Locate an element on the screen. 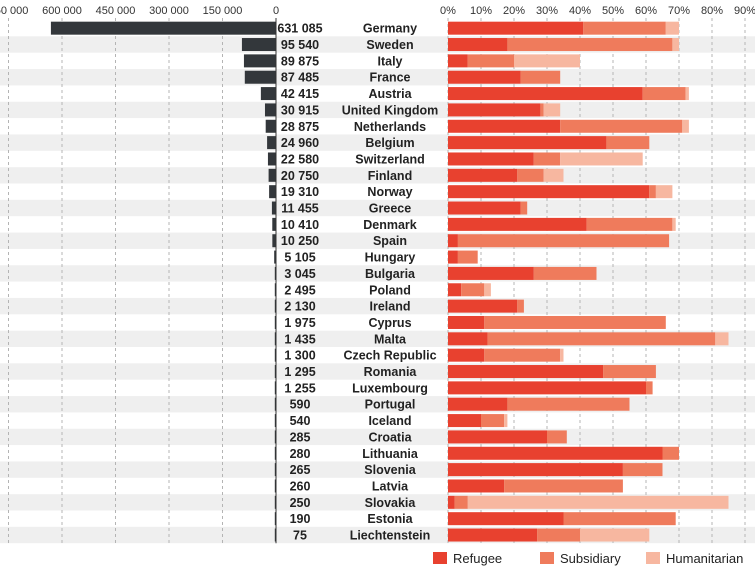 The width and height of the screenshot is (755, 572). country-label: Switzerland is located at coordinates (389, 159).